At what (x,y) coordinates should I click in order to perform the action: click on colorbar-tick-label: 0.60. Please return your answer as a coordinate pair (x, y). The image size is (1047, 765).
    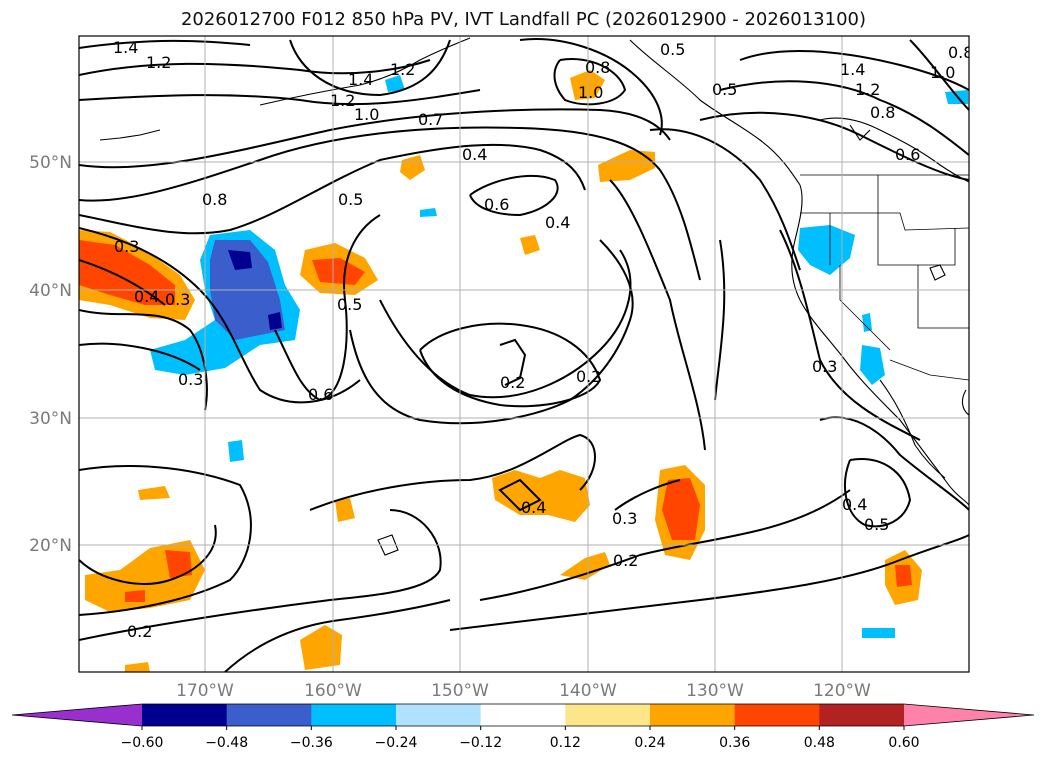
    Looking at the image, I should click on (903, 743).